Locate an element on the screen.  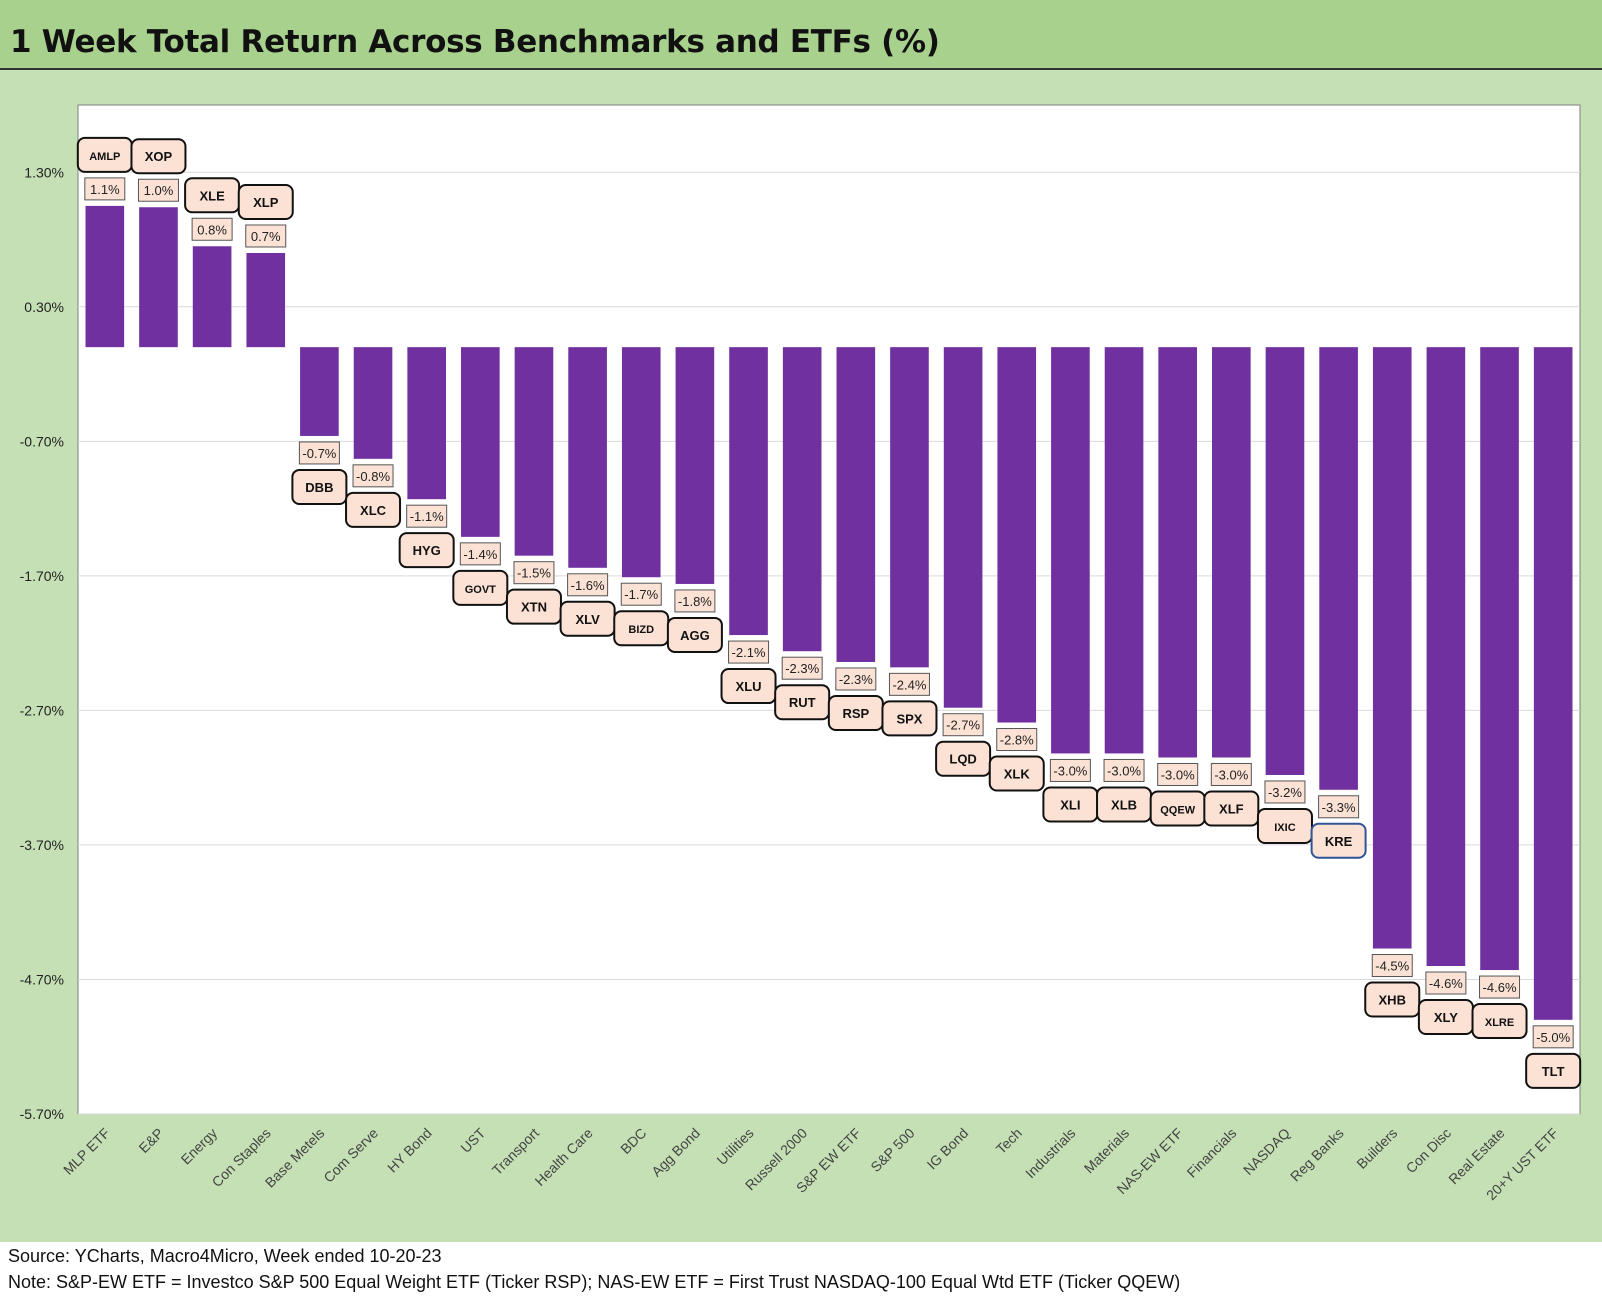
x-tick-label: Materials is located at coordinates (1106, 1150).